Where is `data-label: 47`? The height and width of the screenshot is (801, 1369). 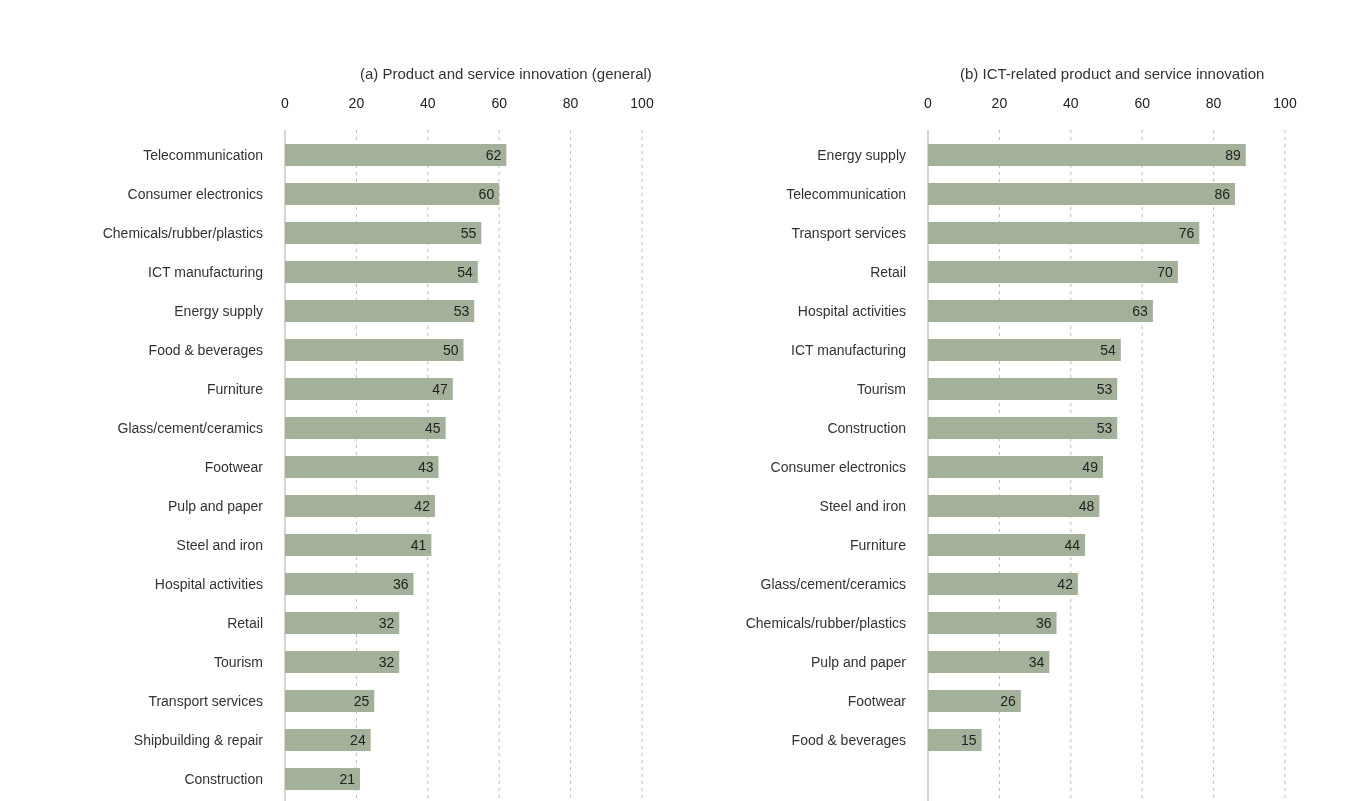 data-label: 47 is located at coordinates (440, 388).